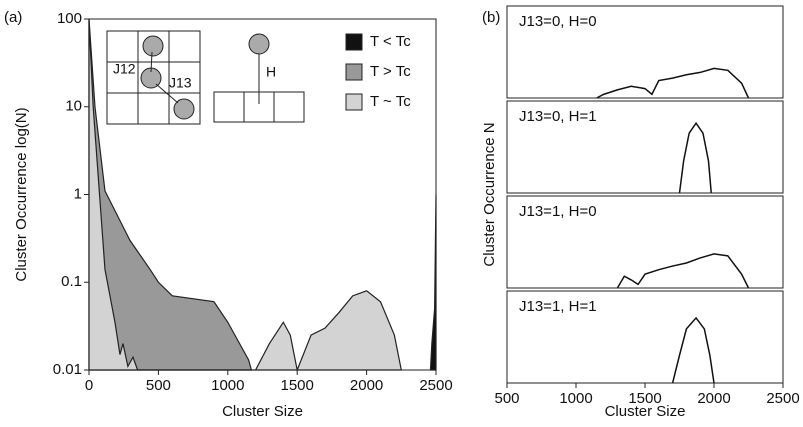 The width and height of the screenshot is (803, 427). I want to click on inset-label: J12, so click(124, 69).